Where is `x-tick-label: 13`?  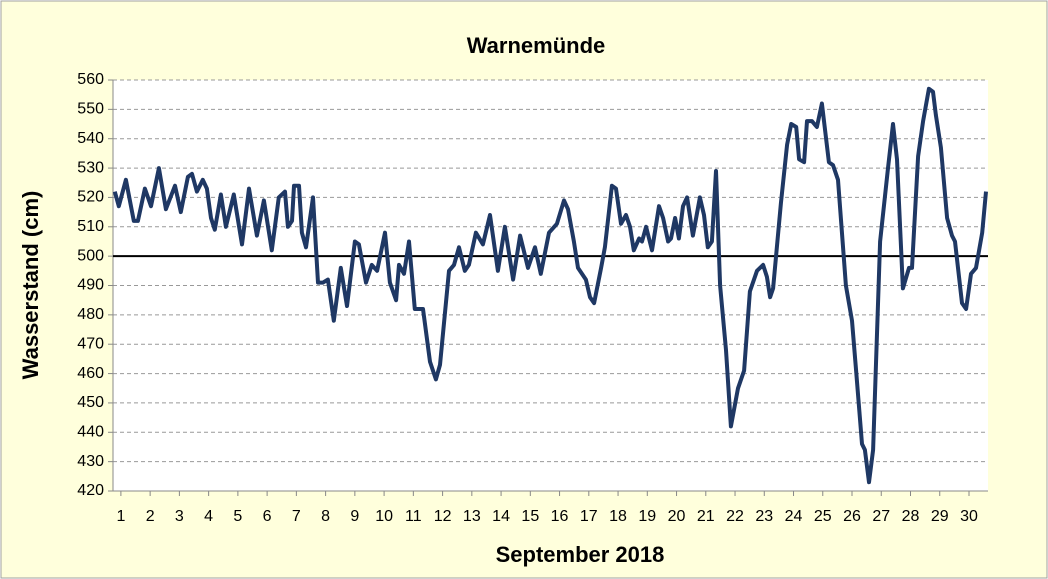
x-tick-label: 13 is located at coordinates (472, 516).